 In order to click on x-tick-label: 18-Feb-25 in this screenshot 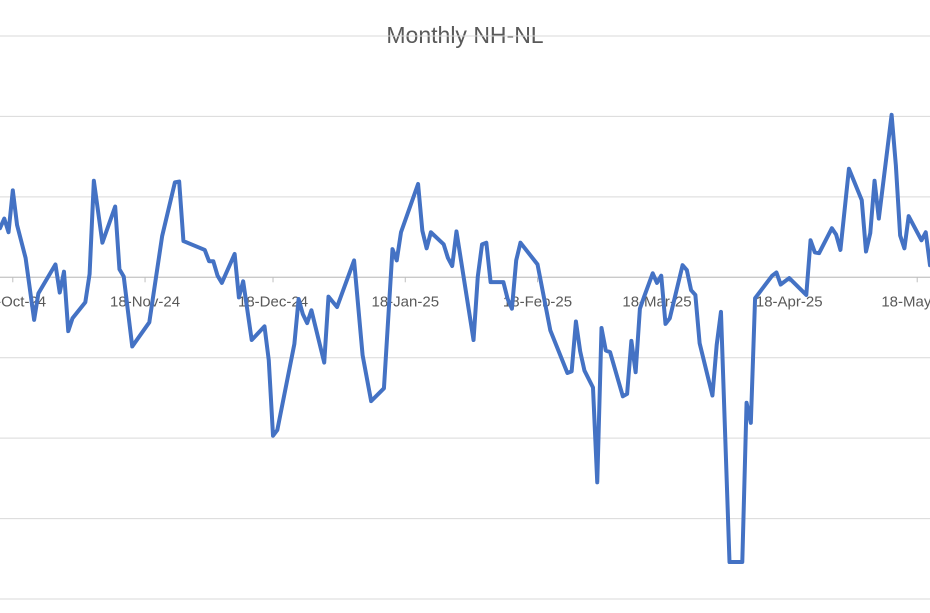, I will do `click(537, 301)`.